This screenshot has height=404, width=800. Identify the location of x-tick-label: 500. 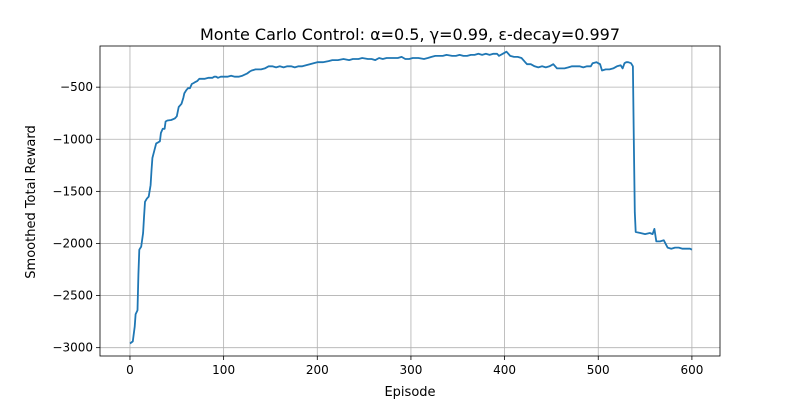
(598, 370).